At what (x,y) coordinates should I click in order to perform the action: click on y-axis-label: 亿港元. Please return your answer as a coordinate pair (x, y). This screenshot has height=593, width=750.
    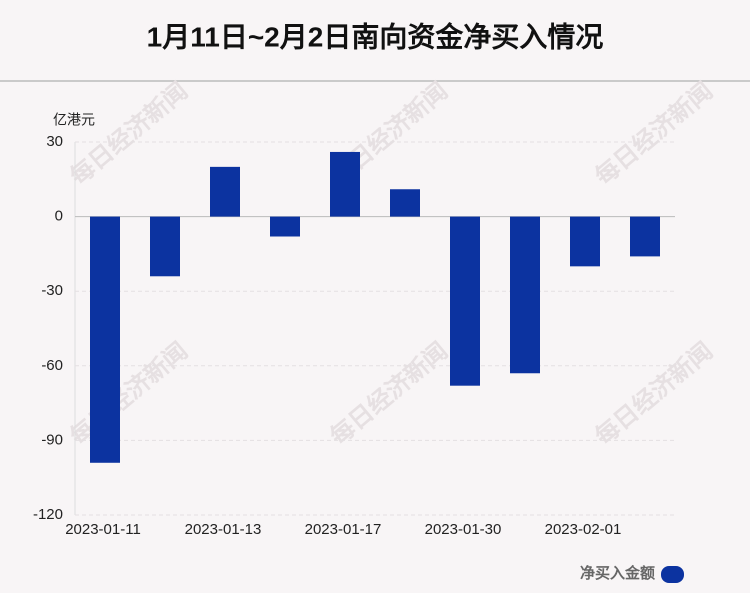
    Looking at the image, I should click on (74, 120).